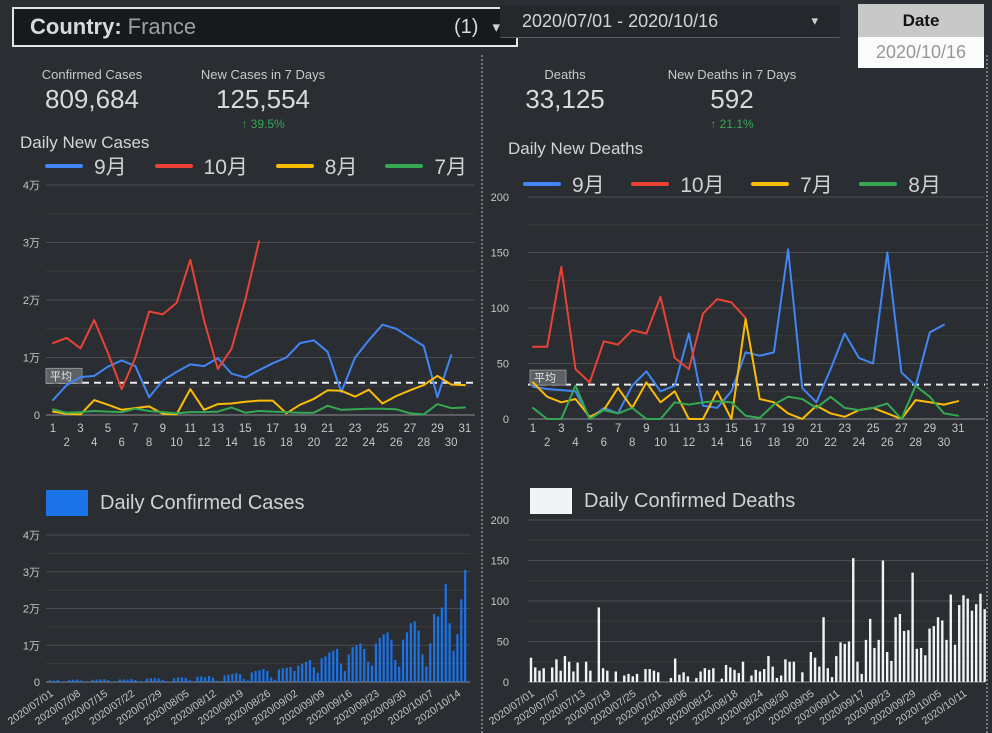  I want to click on right-divider, so click(987, 394).